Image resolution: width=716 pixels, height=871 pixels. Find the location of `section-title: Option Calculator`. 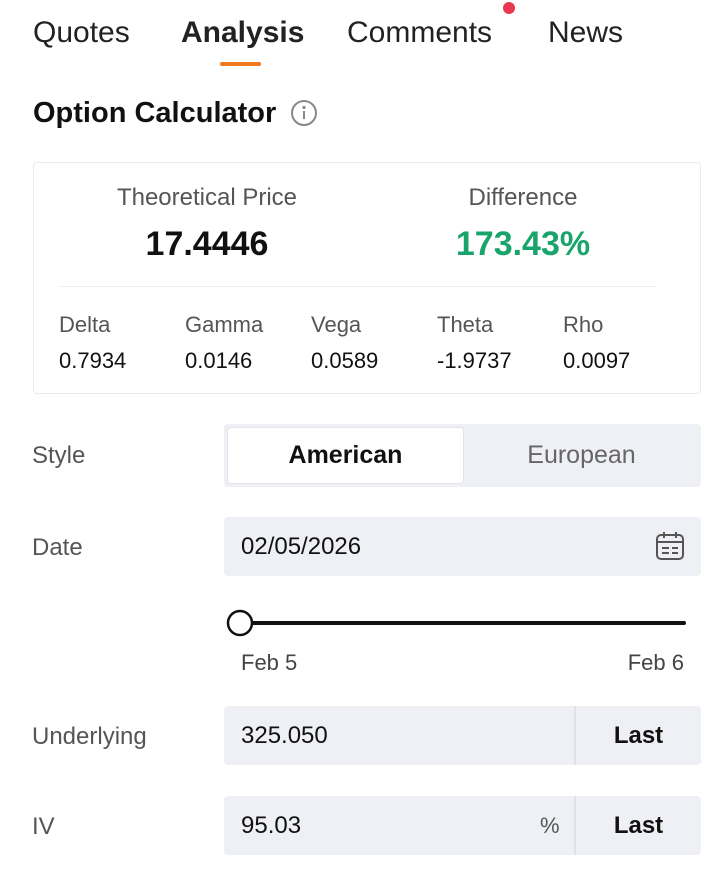

section-title: Option Calculator is located at coordinates (155, 113).